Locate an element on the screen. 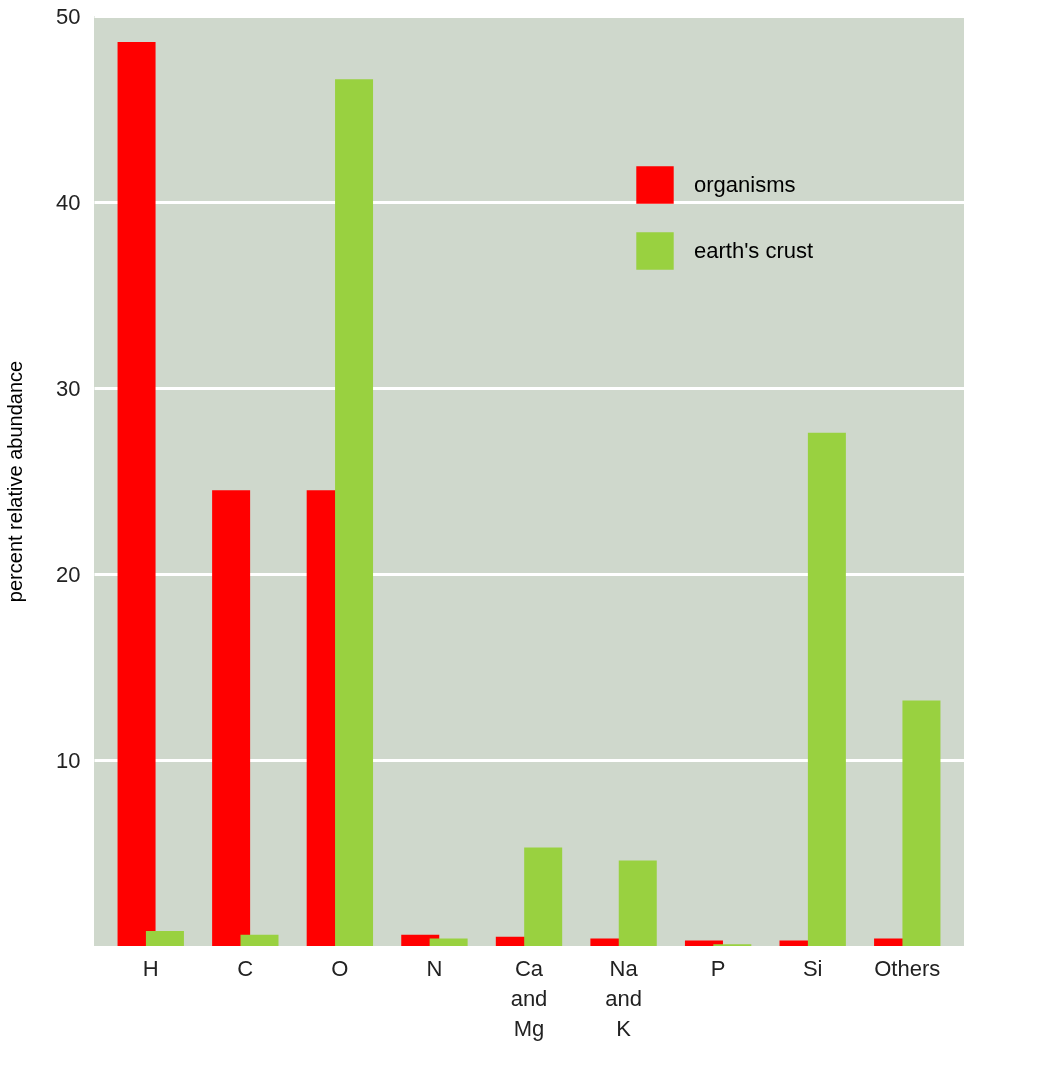 The width and height of the screenshot is (1039, 1075). y-tick-label: 50 is located at coordinates (68, 16).